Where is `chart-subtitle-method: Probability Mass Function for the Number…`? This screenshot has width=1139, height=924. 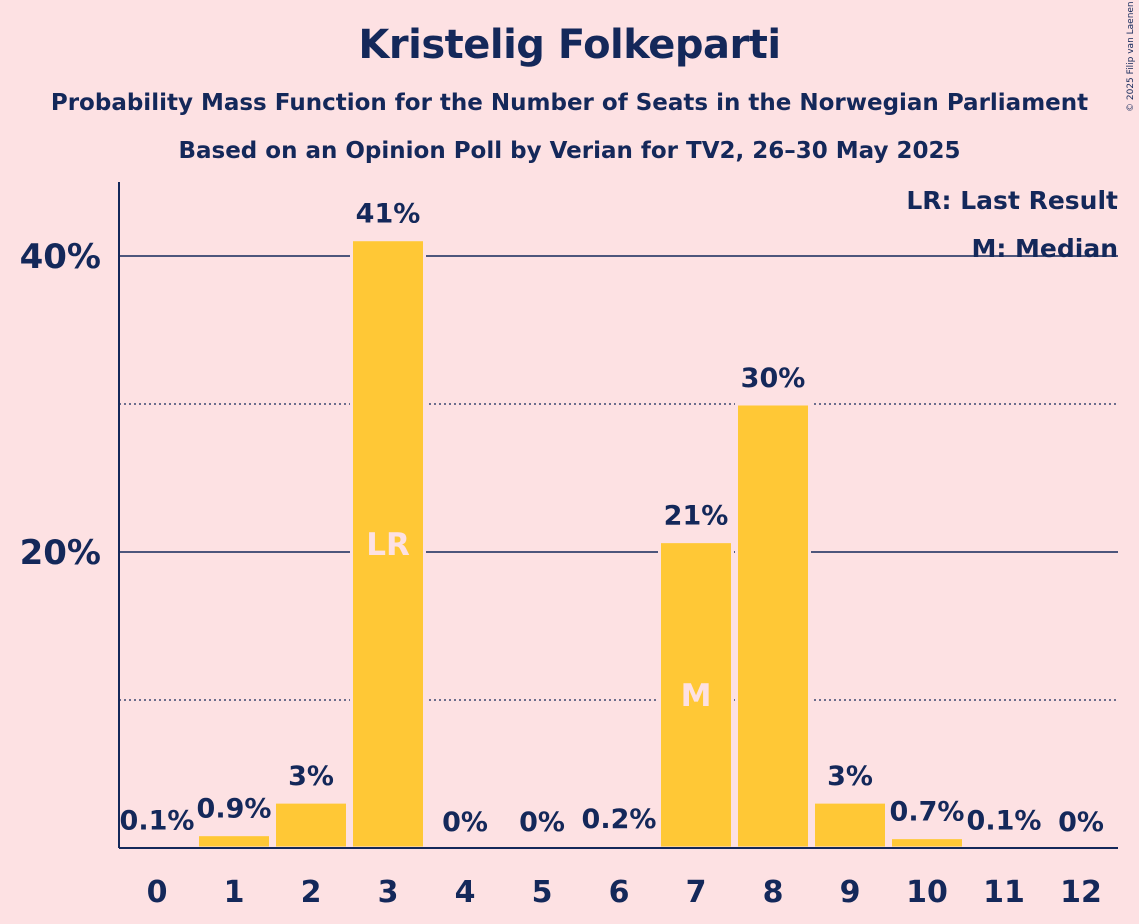 chart-subtitle-method: Probability Mass Function for the Number… is located at coordinates (569, 103).